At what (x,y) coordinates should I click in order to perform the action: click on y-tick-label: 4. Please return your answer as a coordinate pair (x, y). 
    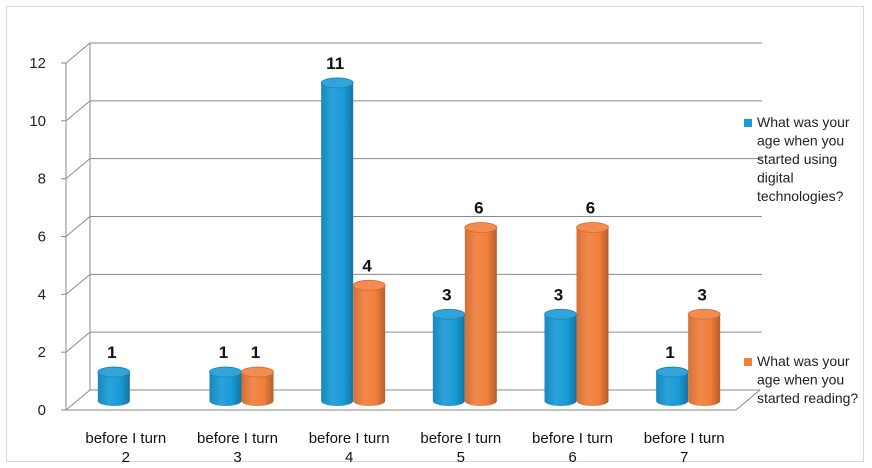
    Looking at the image, I should click on (42, 294).